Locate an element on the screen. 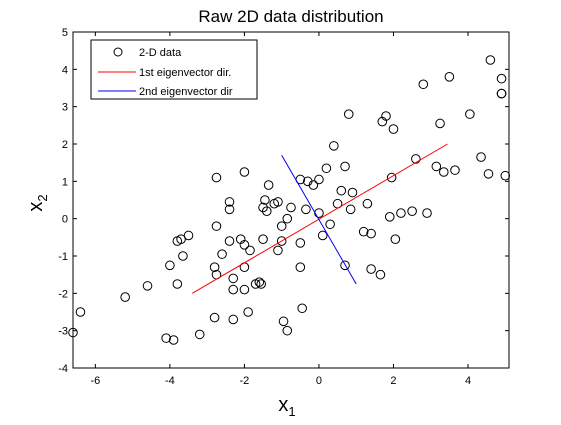 This screenshot has width=561, height=425. y-tick-label: -1 is located at coordinates (63, 257).